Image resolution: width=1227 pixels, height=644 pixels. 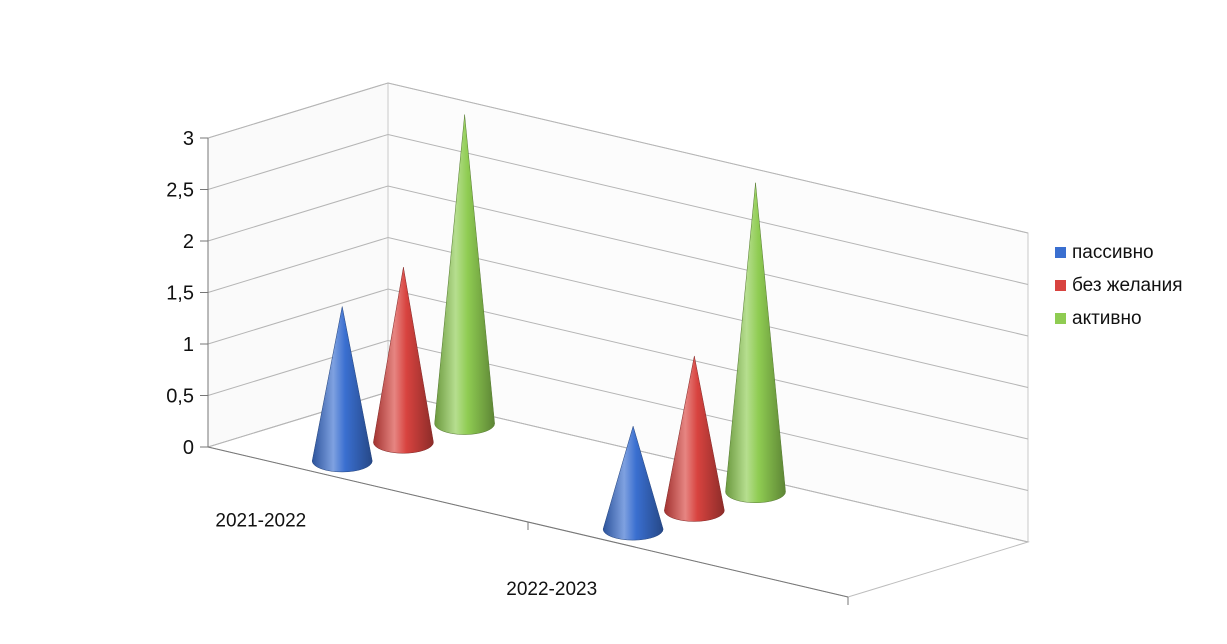 What do you see at coordinates (1107, 318) in the screenshot?
I see `legend-label: активно` at bounding box center [1107, 318].